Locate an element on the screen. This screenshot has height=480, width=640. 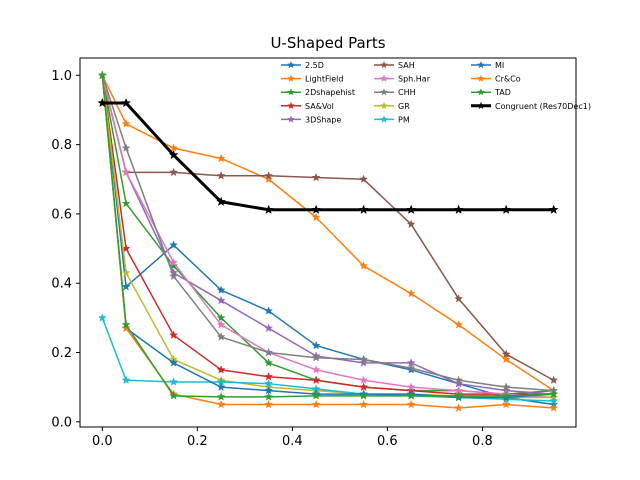
y-tick-label: 1.0 is located at coordinates (61, 76).